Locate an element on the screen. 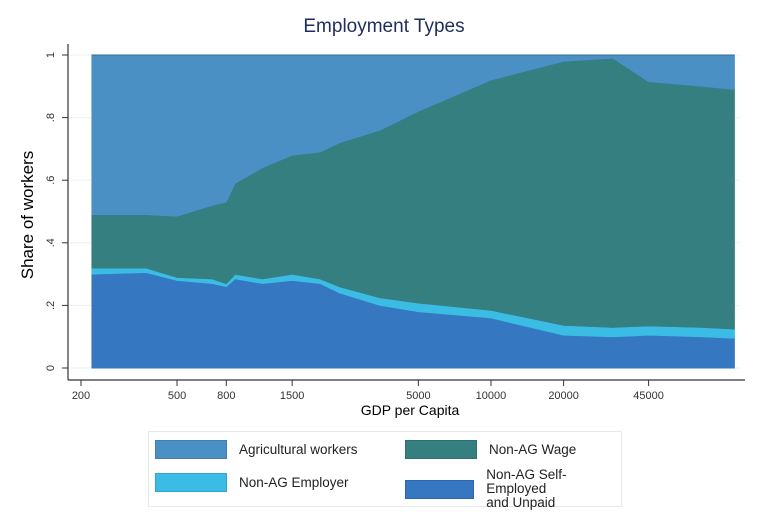  legend-swatch-wage is located at coordinates (441, 449).